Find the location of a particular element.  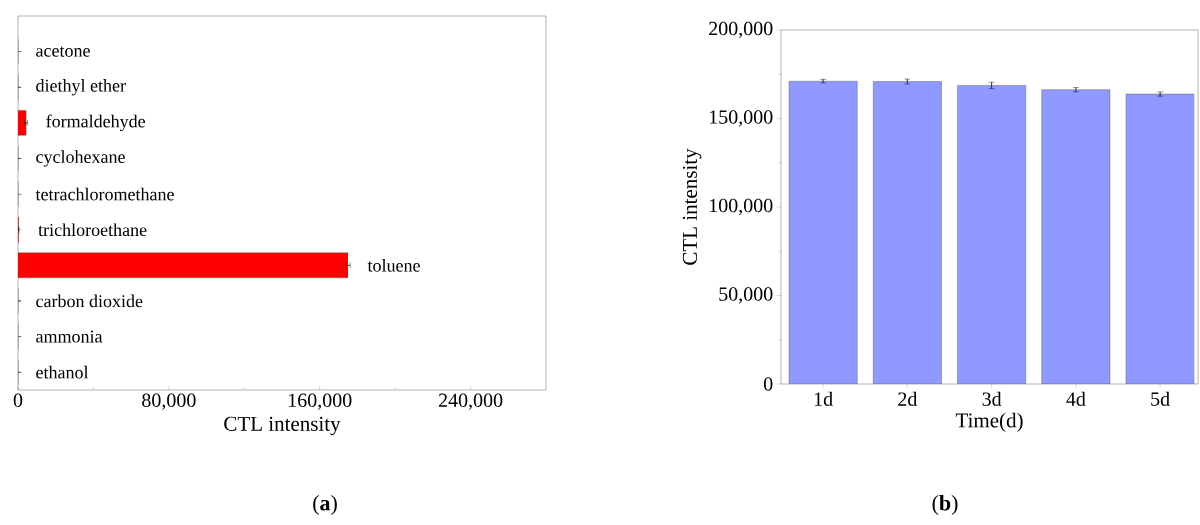

y-tick-label: formaldehyde is located at coordinates (95, 123).